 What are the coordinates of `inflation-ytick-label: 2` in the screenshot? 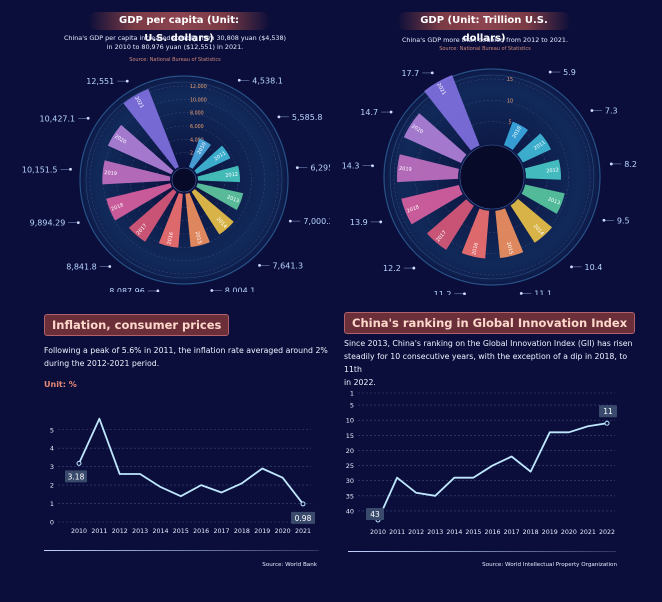 It's located at (52, 486).